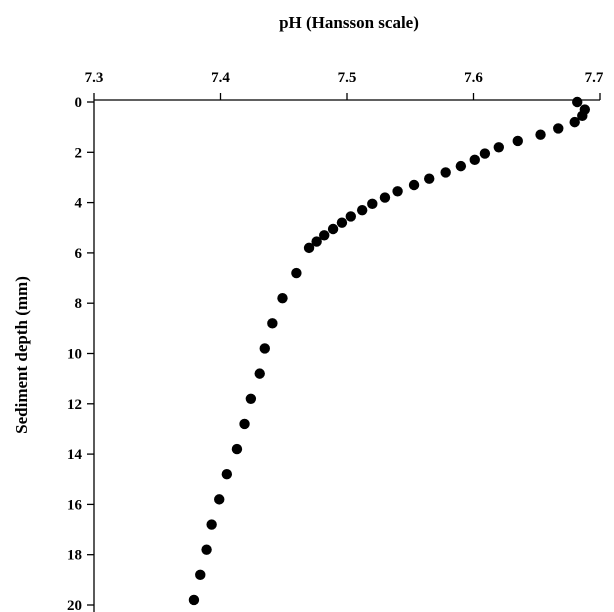  What do you see at coordinates (74, 605) in the screenshot?
I see `y-tick-label: 20` at bounding box center [74, 605].